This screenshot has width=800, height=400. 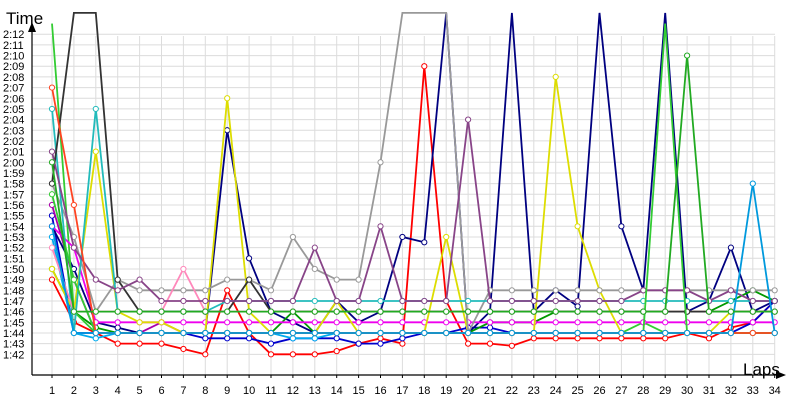 What do you see at coordinates (140, 391) in the screenshot?
I see `x-tick-label: 5` at bounding box center [140, 391].